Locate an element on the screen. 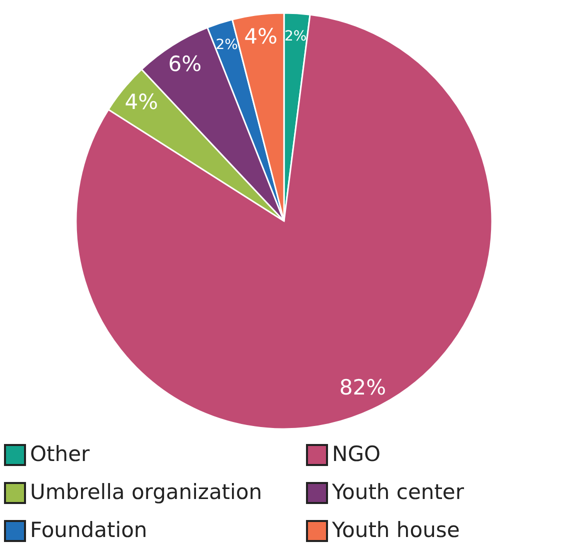 The image size is (572, 559). legend-label: Youth house is located at coordinates (395, 530).